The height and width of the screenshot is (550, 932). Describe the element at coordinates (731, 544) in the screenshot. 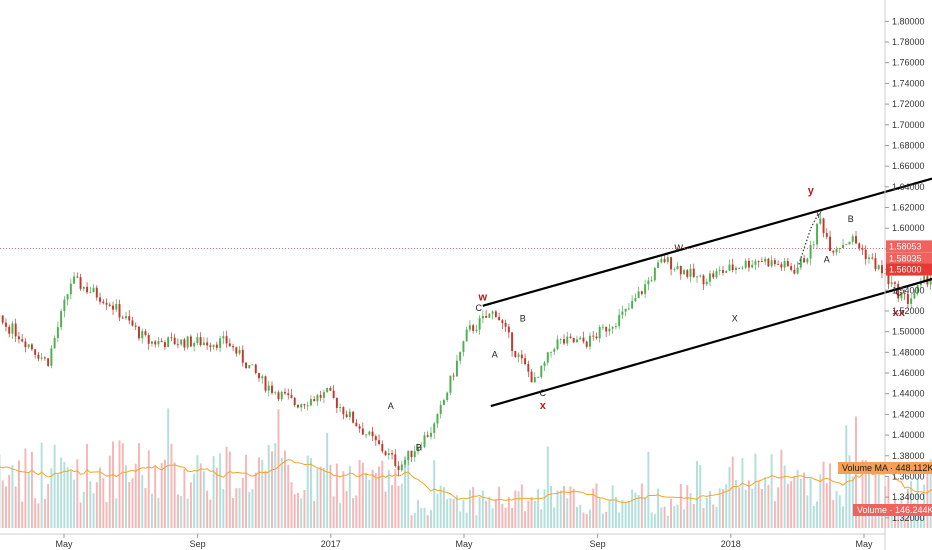

I see `x-tick-label: 2018` at that location.